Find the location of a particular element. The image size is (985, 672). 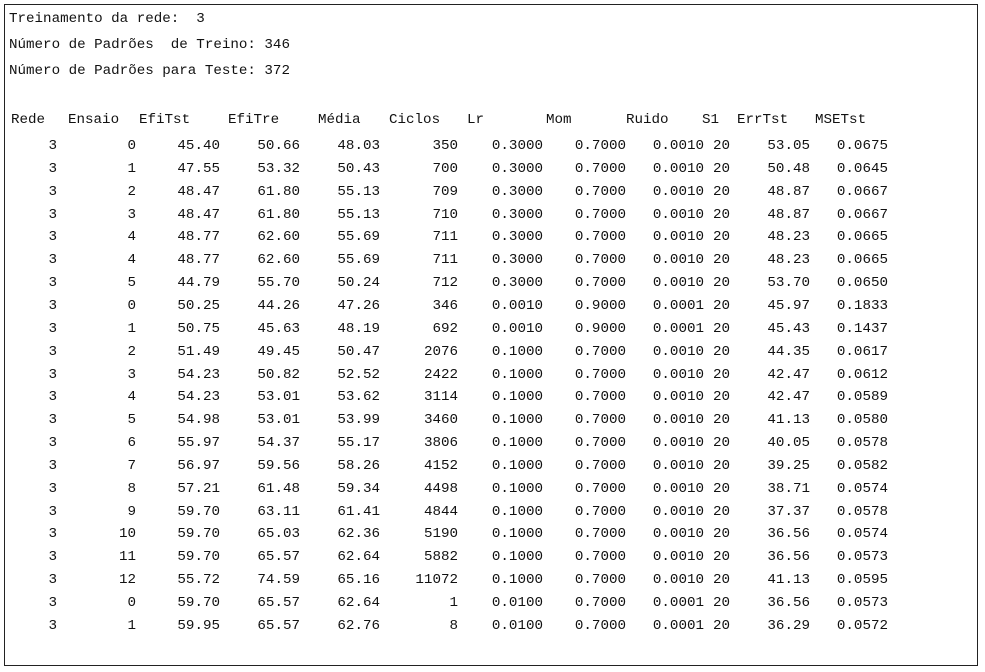

cell-msetst: 0.0578 is located at coordinates (862, 443).